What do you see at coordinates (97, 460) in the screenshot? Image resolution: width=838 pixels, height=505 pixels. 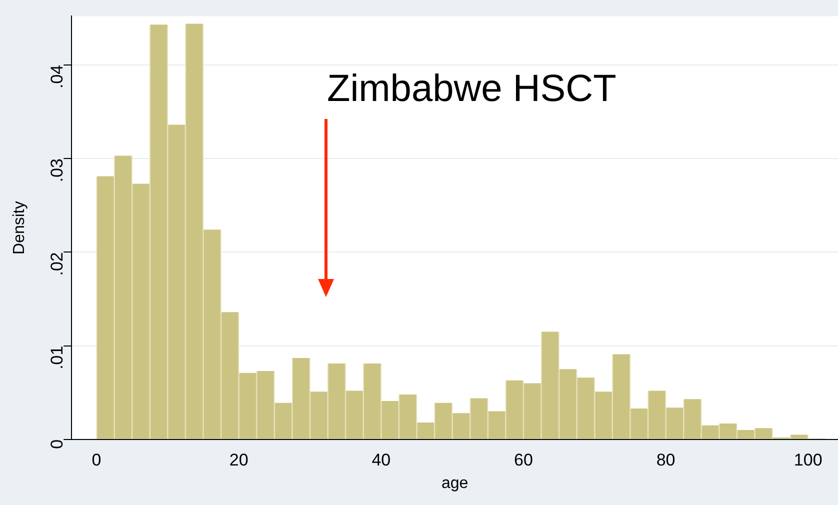 I see `x-tick-label: 0` at bounding box center [97, 460].